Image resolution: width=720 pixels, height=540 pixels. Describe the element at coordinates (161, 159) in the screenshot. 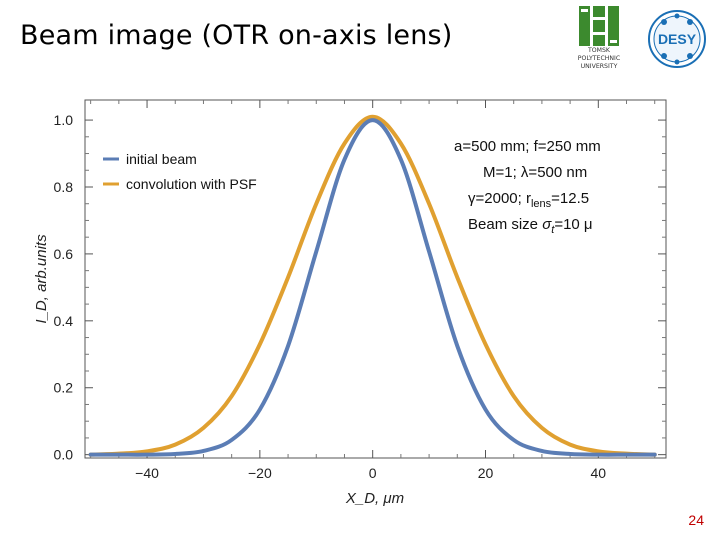

I see `legend-label-initial-beam: initial beam` at that location.